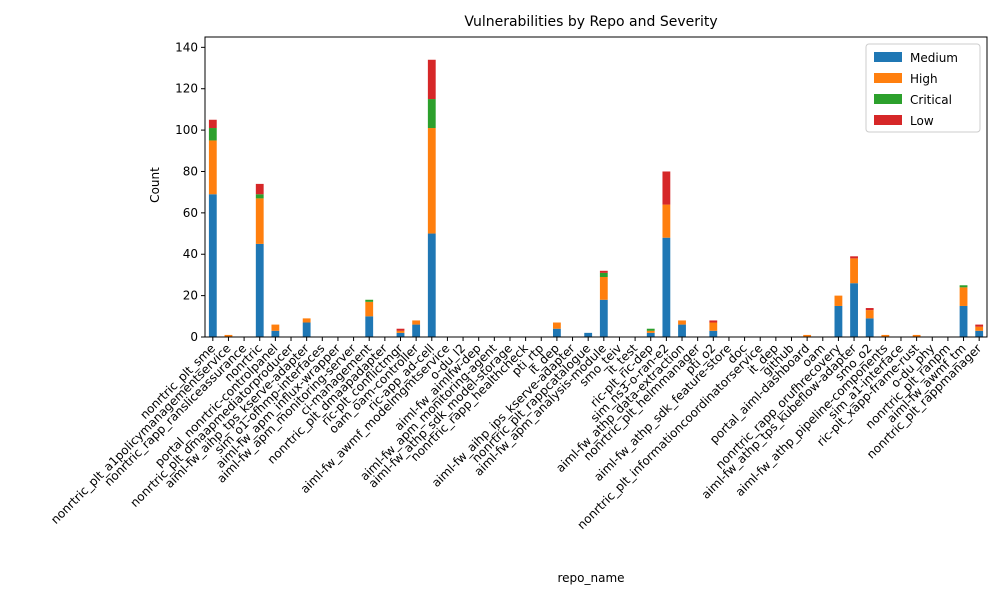 This screenshot has height=604, width=1000. Describe the element at coordinates (888, 57) in the screenshot. I see `legend-swatch-medium` at that location.